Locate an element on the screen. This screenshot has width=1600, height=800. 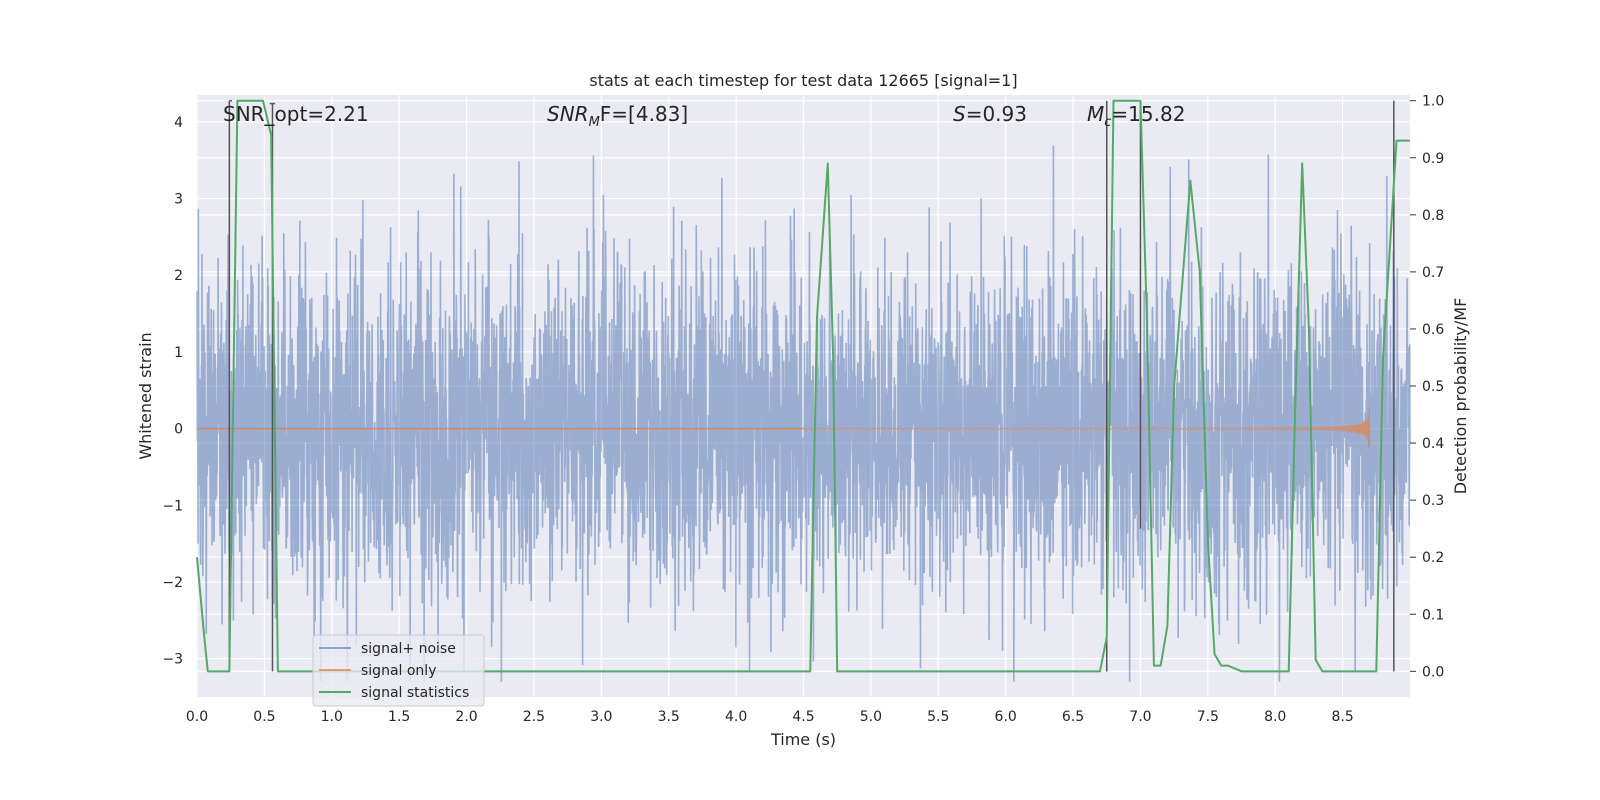
annotation-s: S=0.93 is located at coordinates (990, 114).